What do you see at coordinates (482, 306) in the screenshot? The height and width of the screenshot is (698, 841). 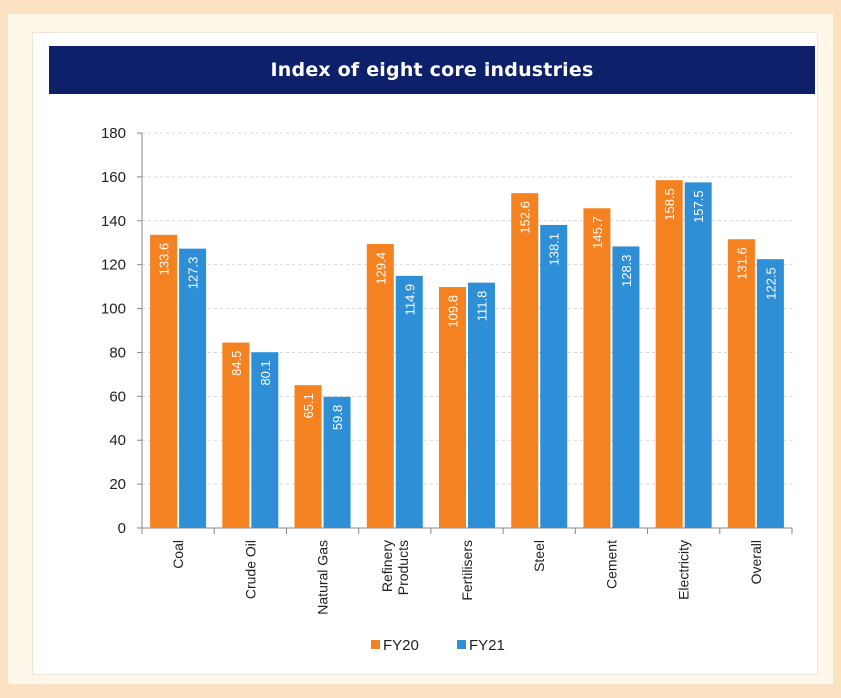 I see `data-label: 111.8` at bounding box center [482, 306].